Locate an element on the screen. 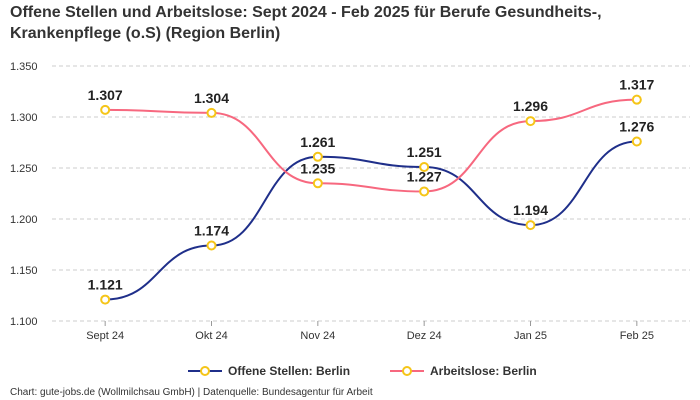 This screenshot has height=400, width=700. x-tick-label: Jan 25 is located at coordinates (530, 336).